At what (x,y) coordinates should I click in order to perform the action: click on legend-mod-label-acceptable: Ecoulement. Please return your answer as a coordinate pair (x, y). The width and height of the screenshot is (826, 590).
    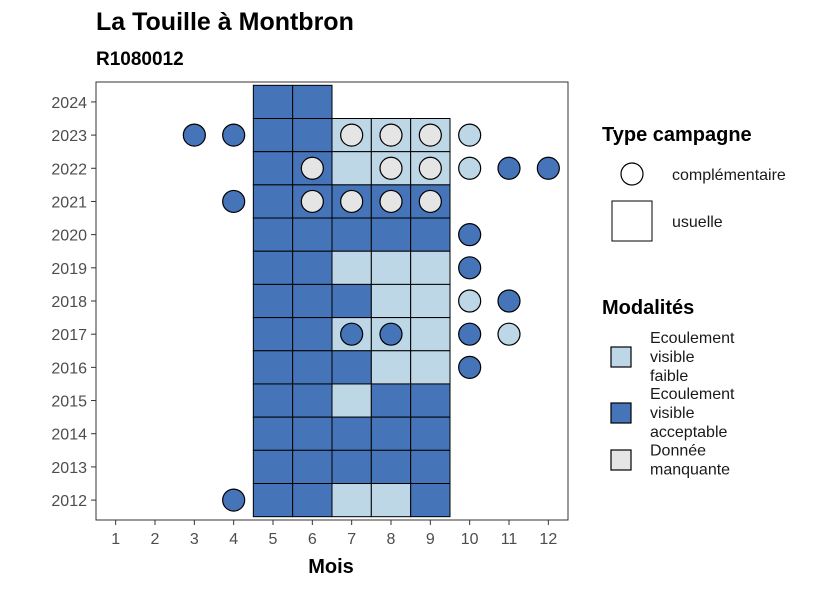
    Looking at the image, I should click on (692, 394).